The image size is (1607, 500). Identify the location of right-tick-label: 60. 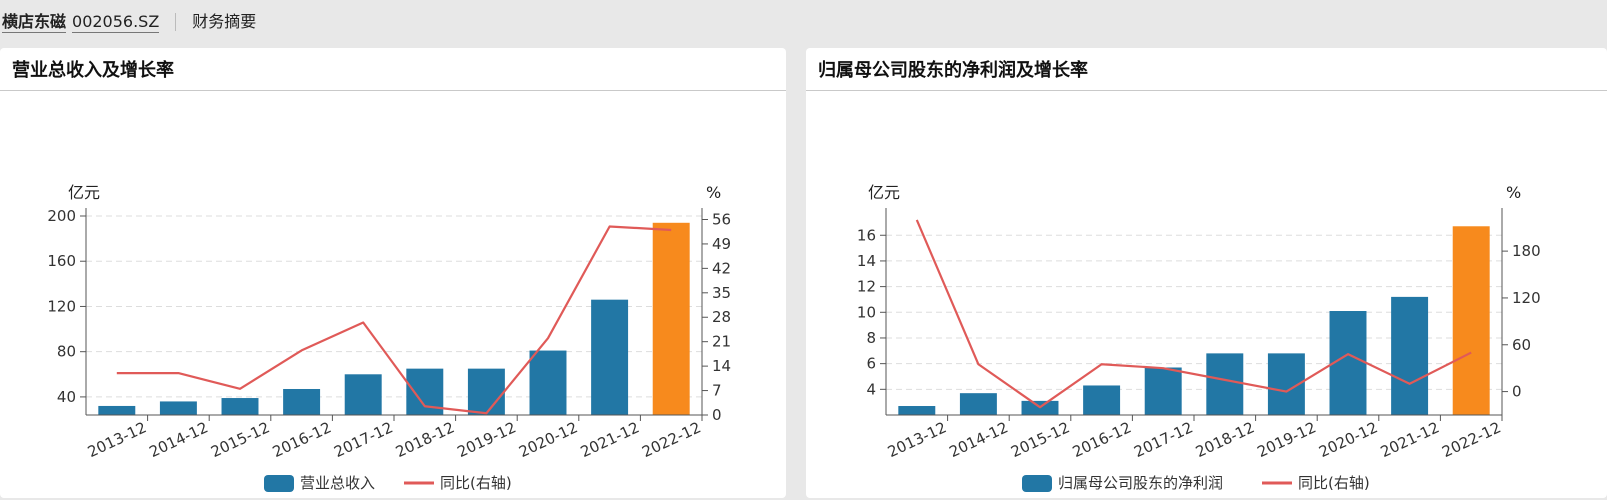
(1521, 345).